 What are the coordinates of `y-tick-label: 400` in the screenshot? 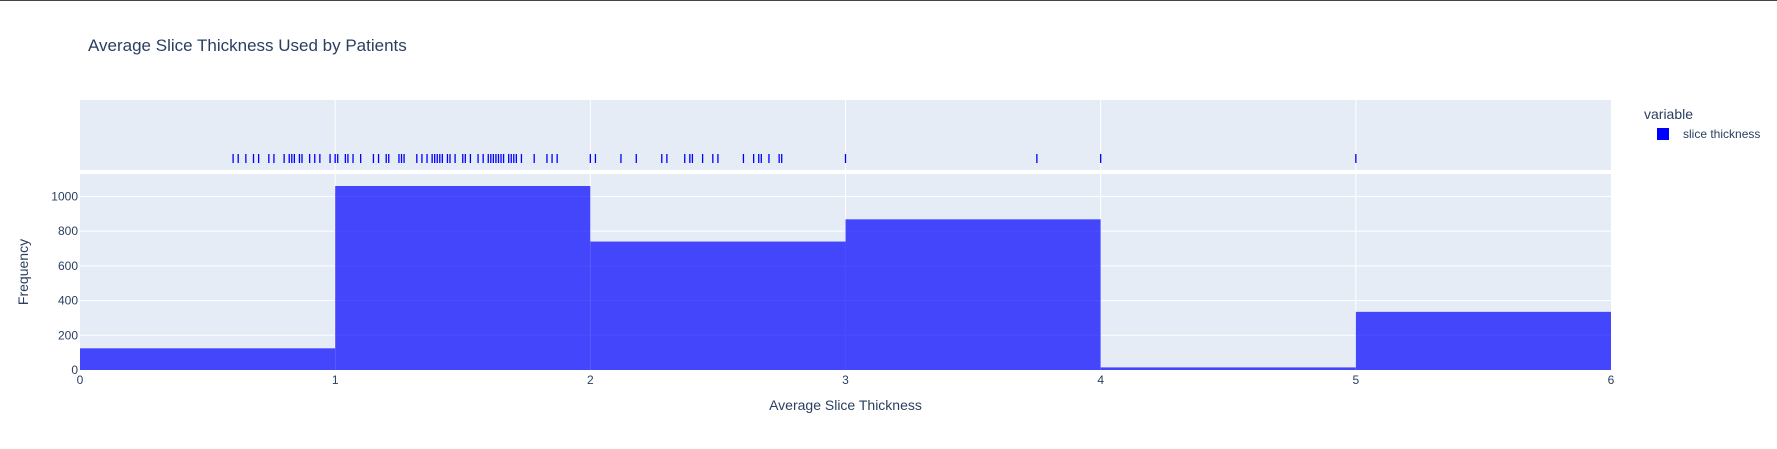 It's located at (68, 301).